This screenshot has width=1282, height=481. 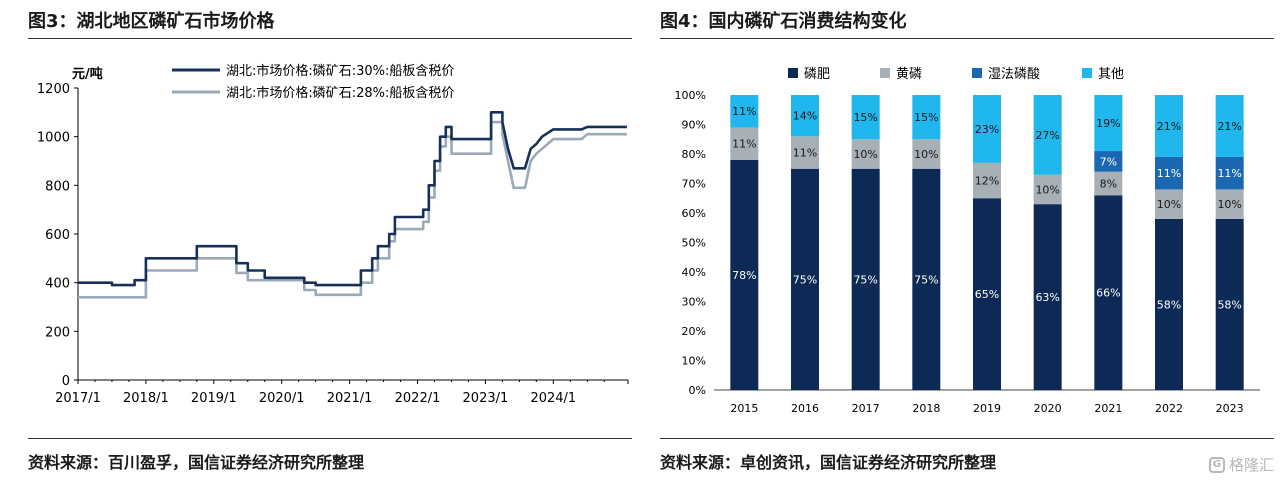 I want to click on y-tick-label: 1200, so click(x=53, y=89).